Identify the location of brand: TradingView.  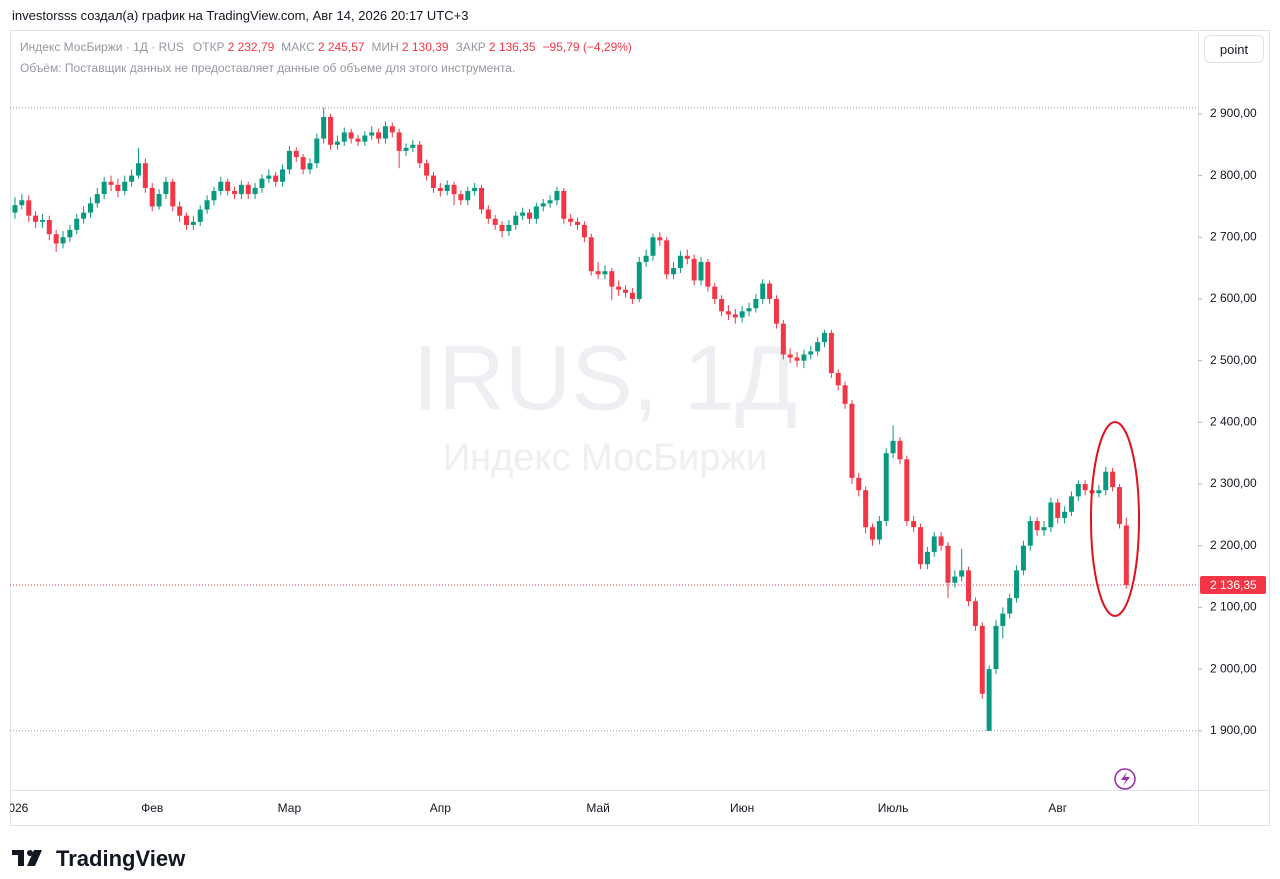
(121, 858).